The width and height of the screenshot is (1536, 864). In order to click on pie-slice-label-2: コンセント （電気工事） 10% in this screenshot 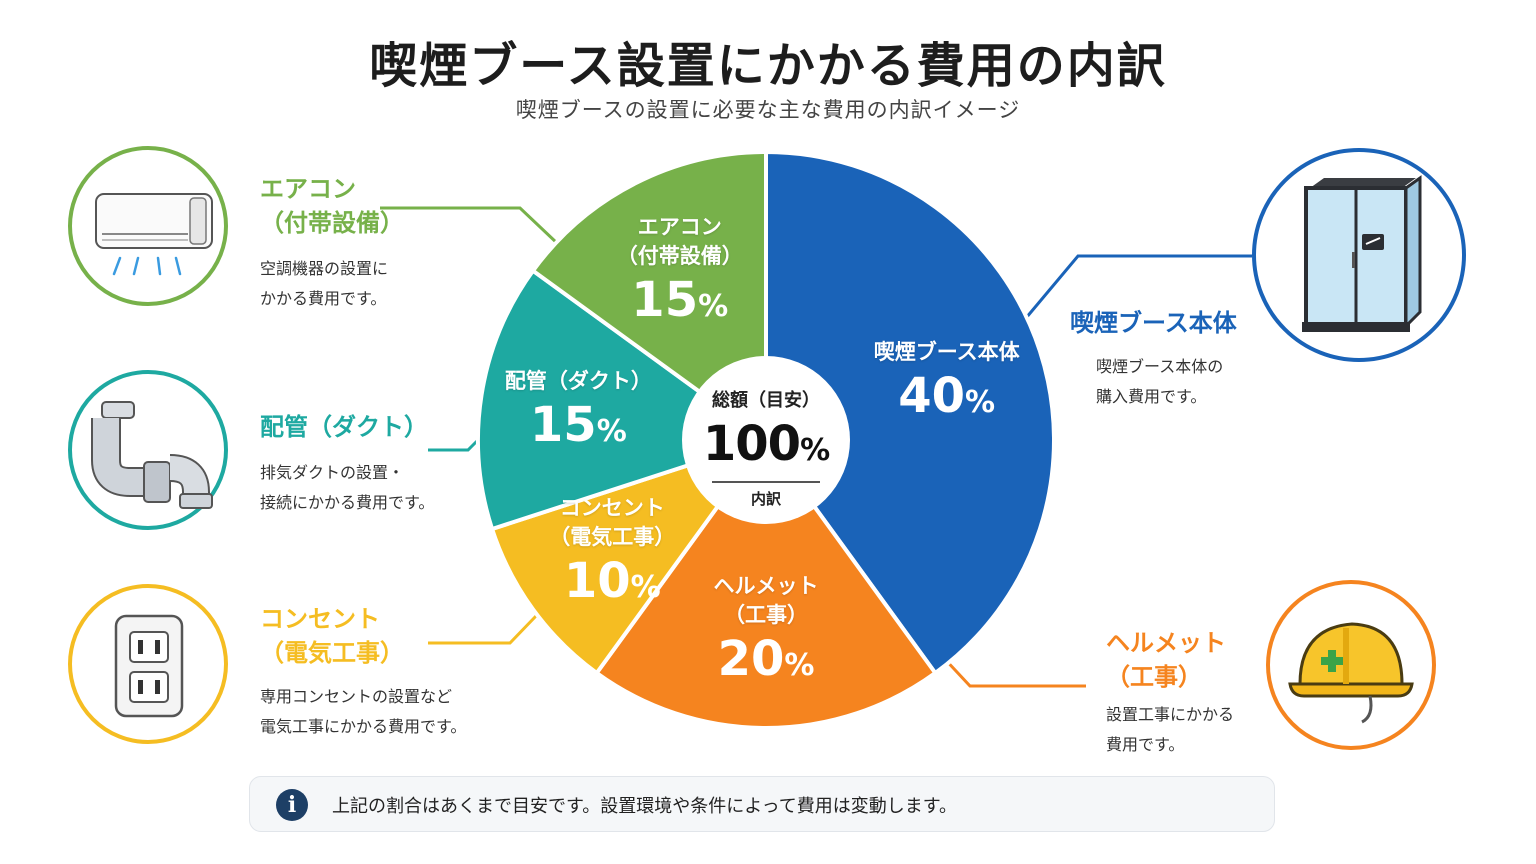, I will do `click(612, 555)`.